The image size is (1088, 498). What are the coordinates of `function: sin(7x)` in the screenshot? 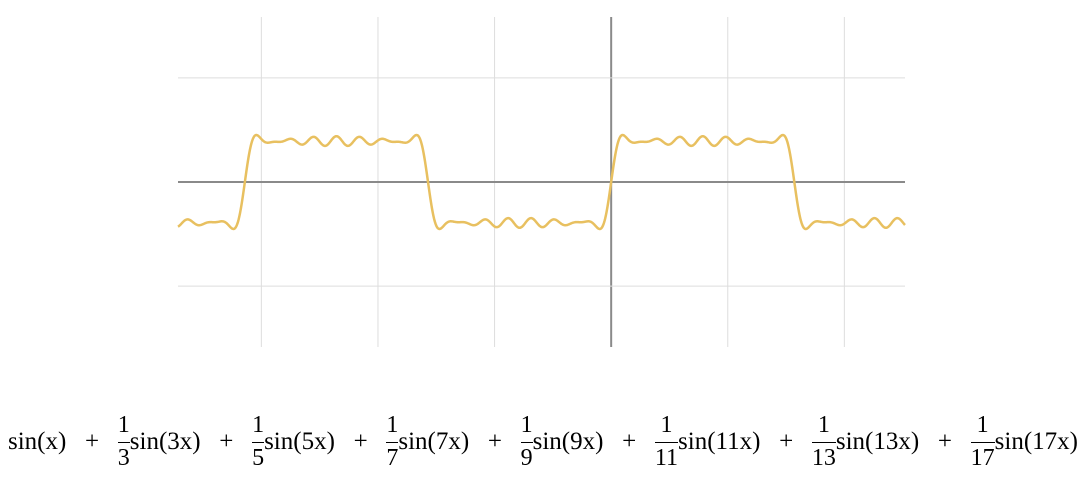 It's located at (434, 441).